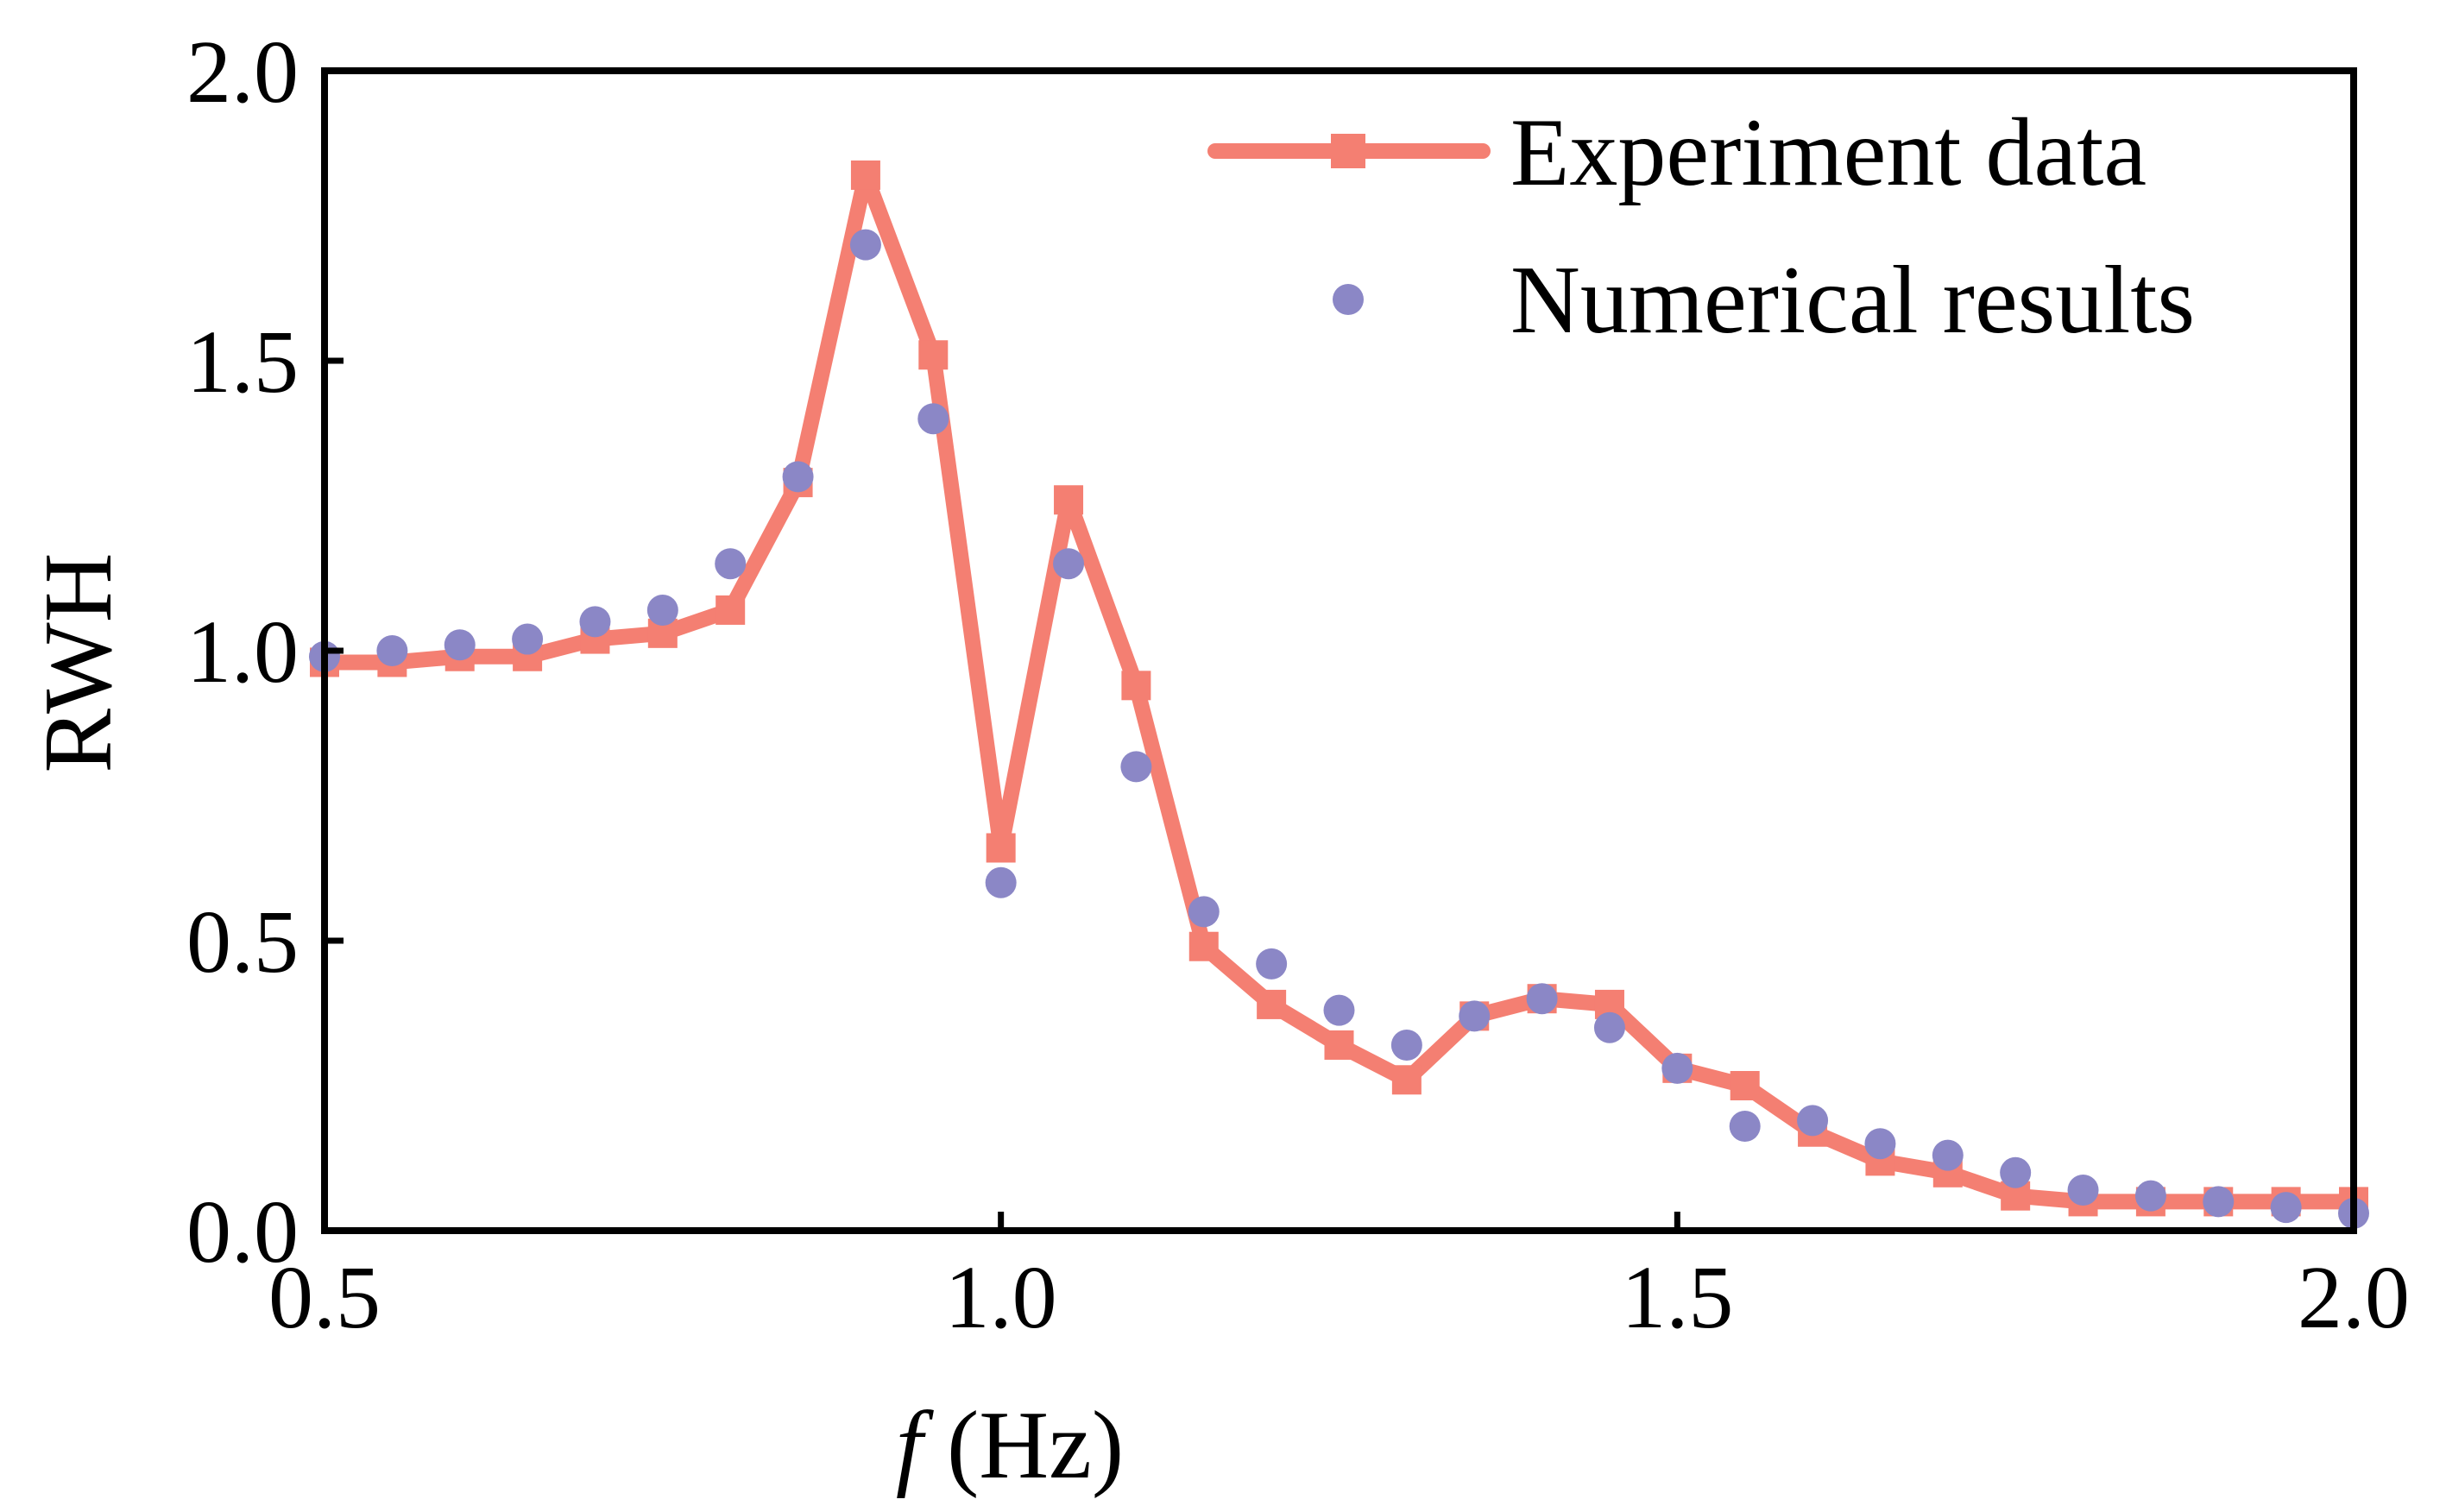  Describe the element at coordinates (1853, 300) in the screenshot. I see `legend-label-numerical: Numerical results` at that location.